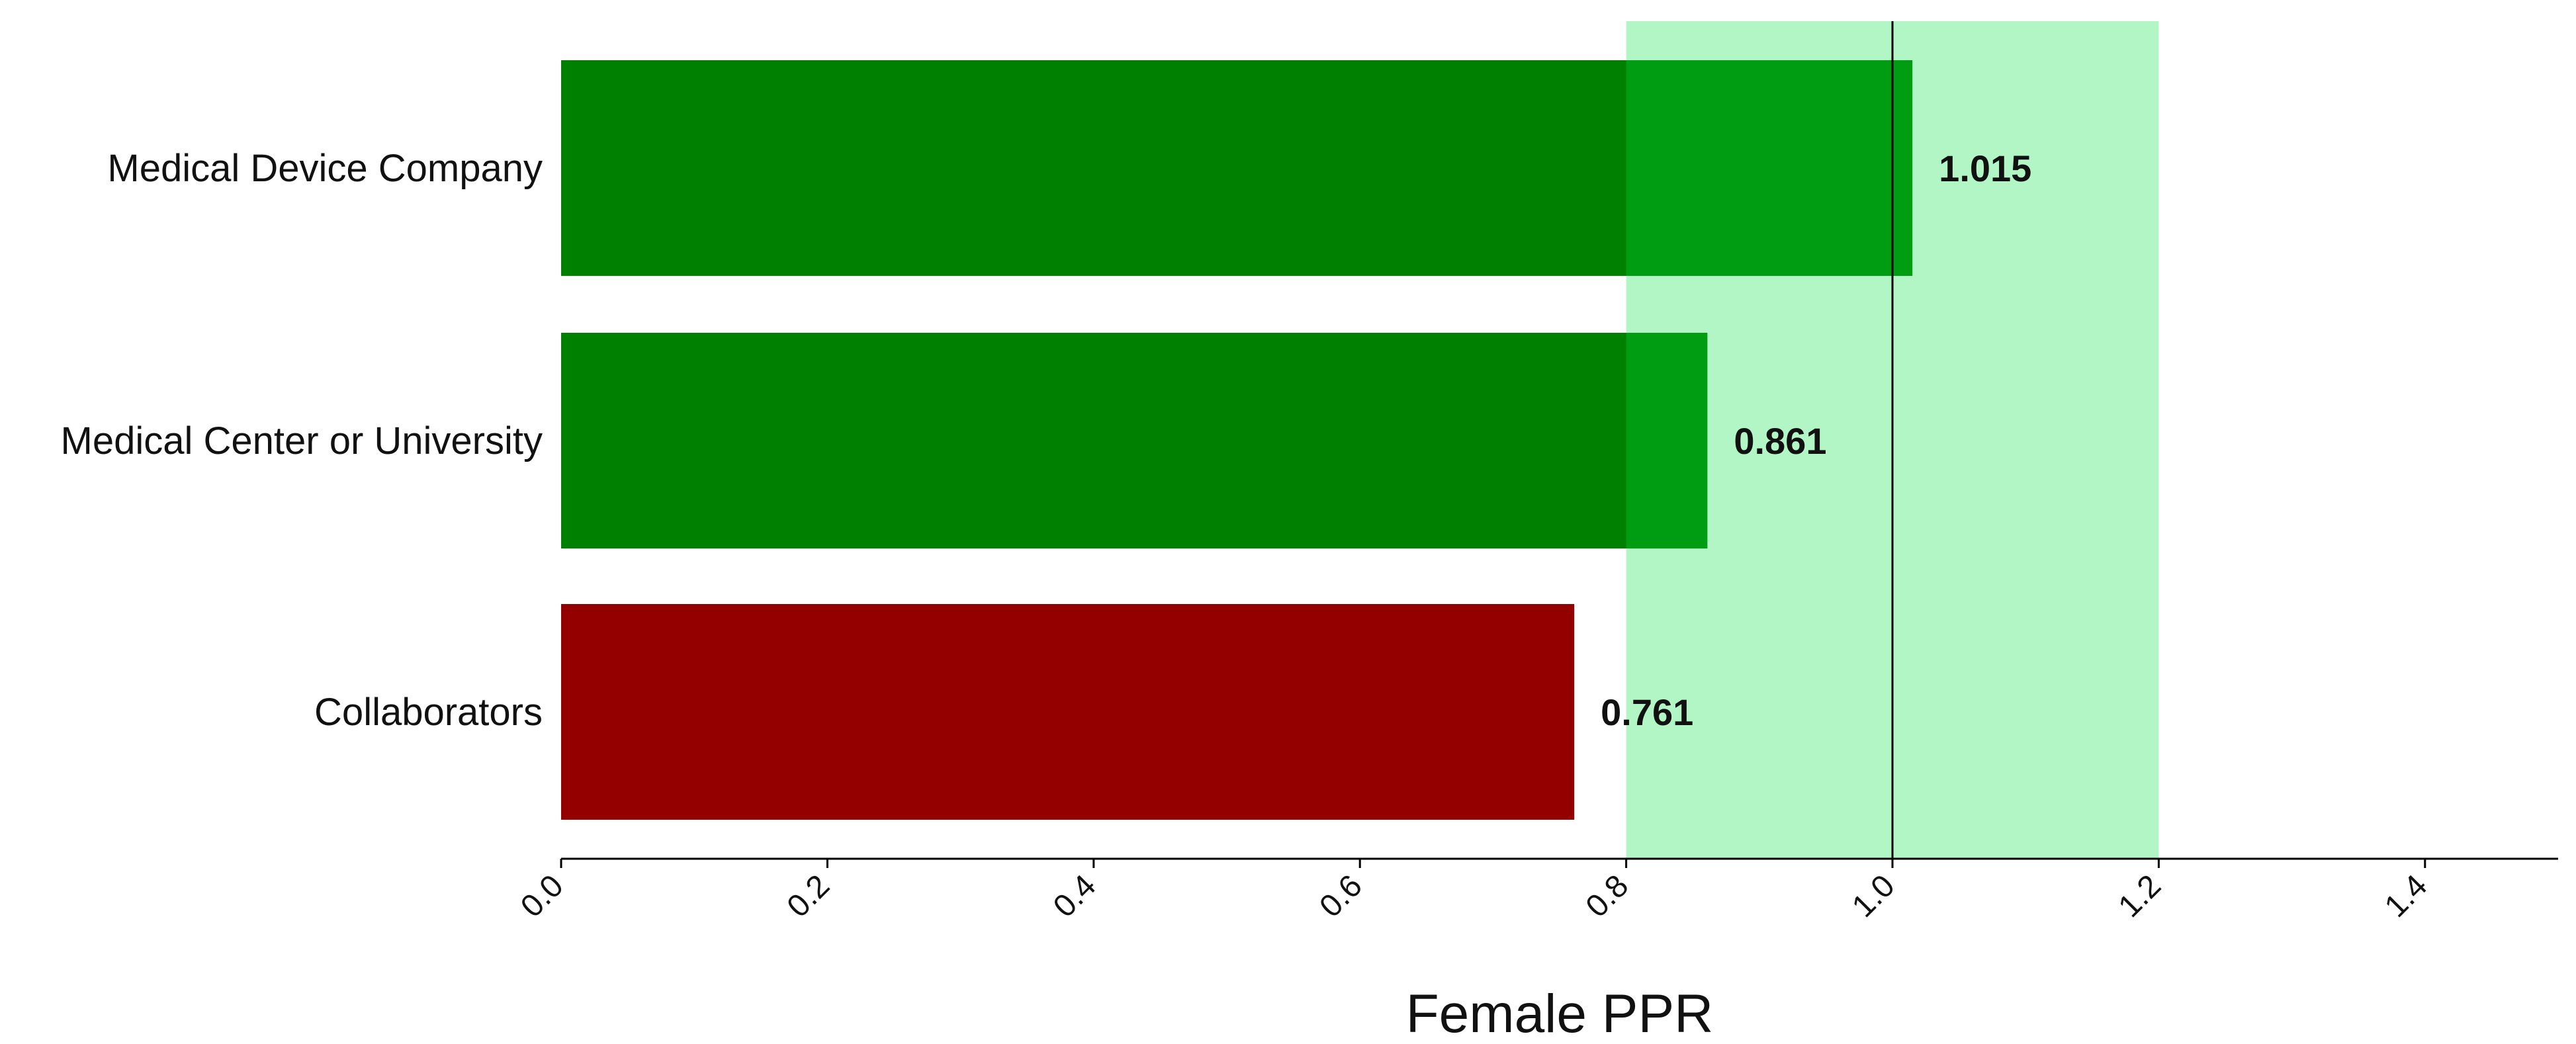 The image size is (2576, 1044). What do you see at coordinates (325, 168) in the screenshot?
I see `category-label: Medical Device Company` at bounding box center [325, 168].